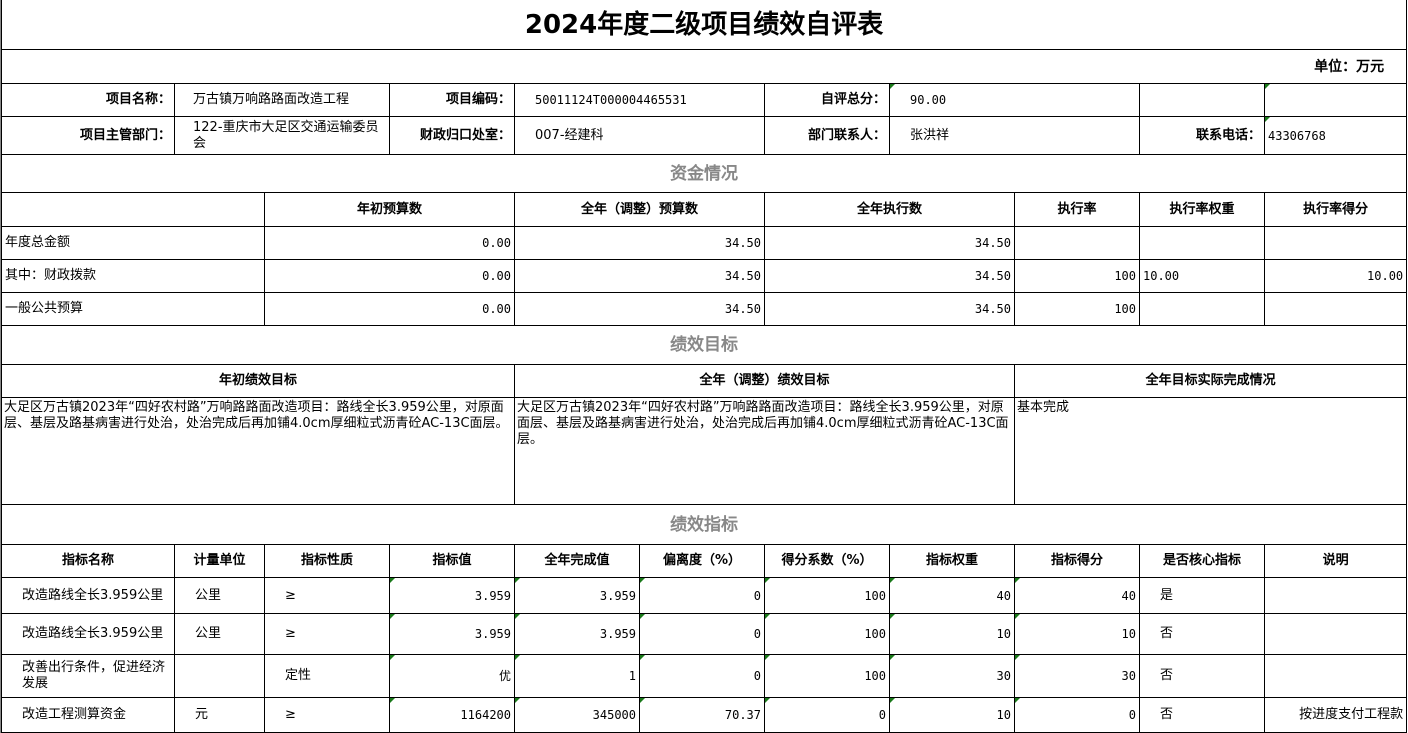  I want to click on indicator-header: 是否核心指标, so click(1202, 561).